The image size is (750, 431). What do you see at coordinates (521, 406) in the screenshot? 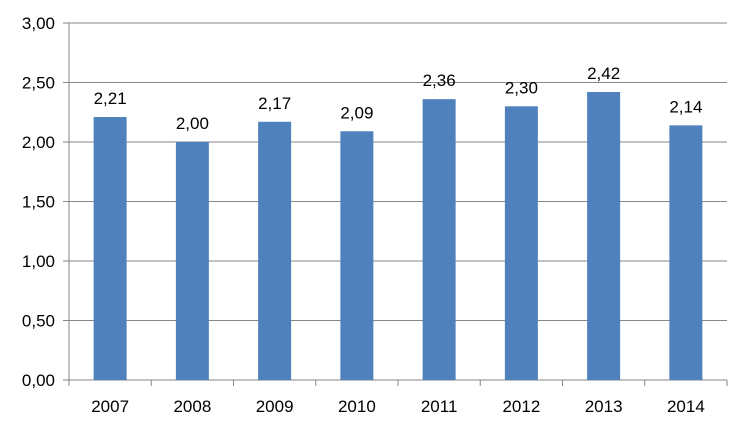
I see `x-tick-label: 2012` at bounding box center [521, 406].